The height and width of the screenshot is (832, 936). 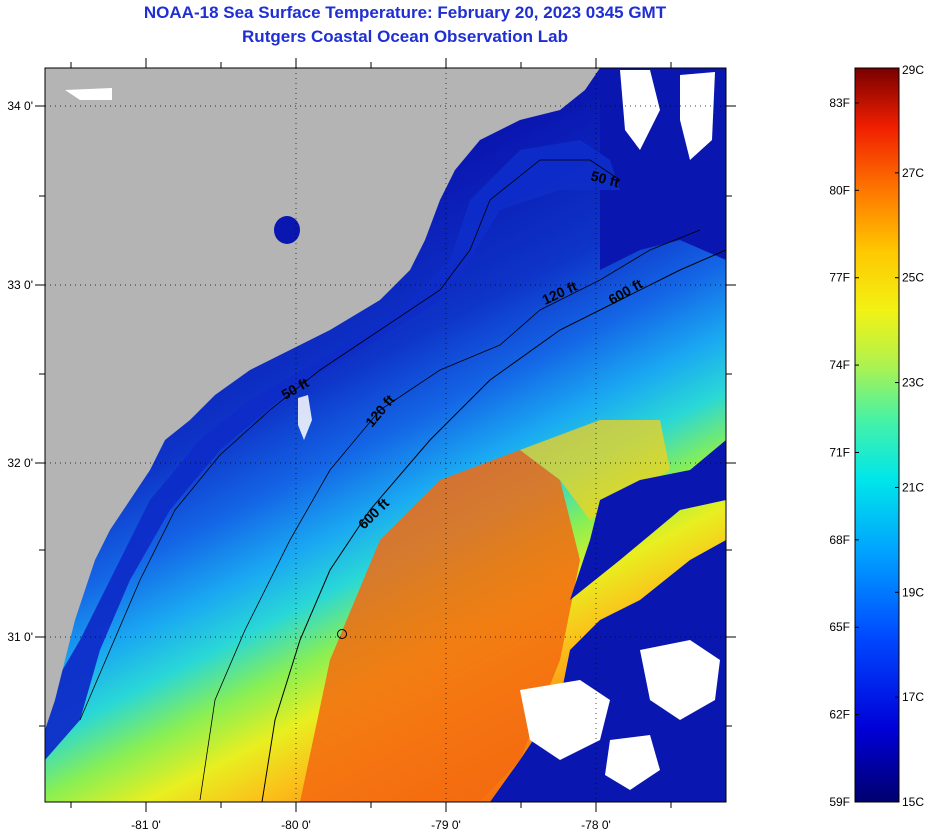 What do you see at coordinates (839, 627) in the screenshot?
I see `colorbar-fahrenheit-label: 65F` at bounding box center [839, 627].